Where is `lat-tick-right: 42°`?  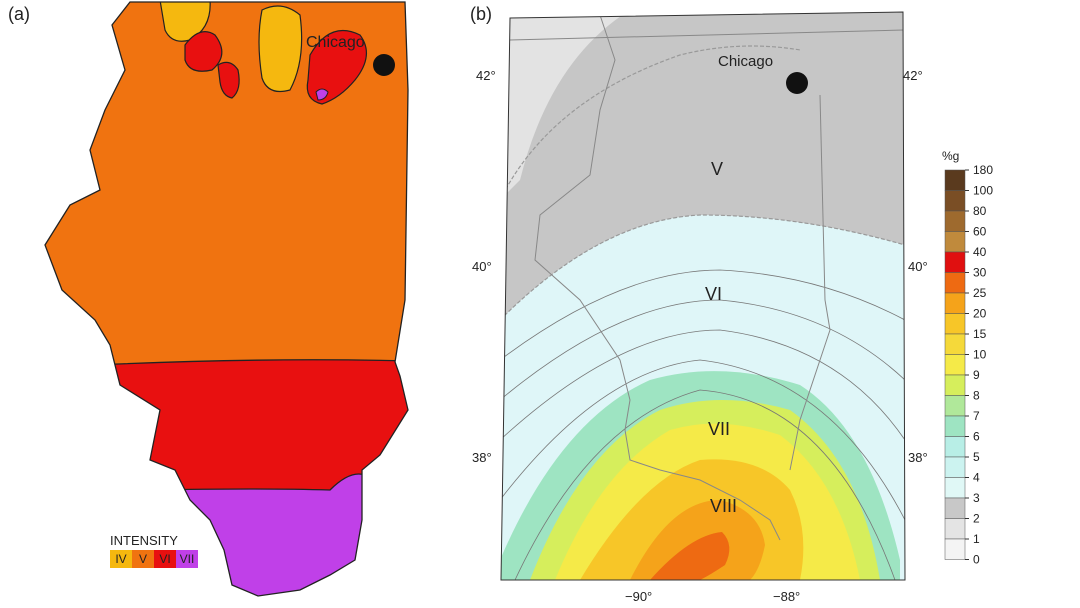 lat-tick-right: 42° is located at coordinates (913, 75).